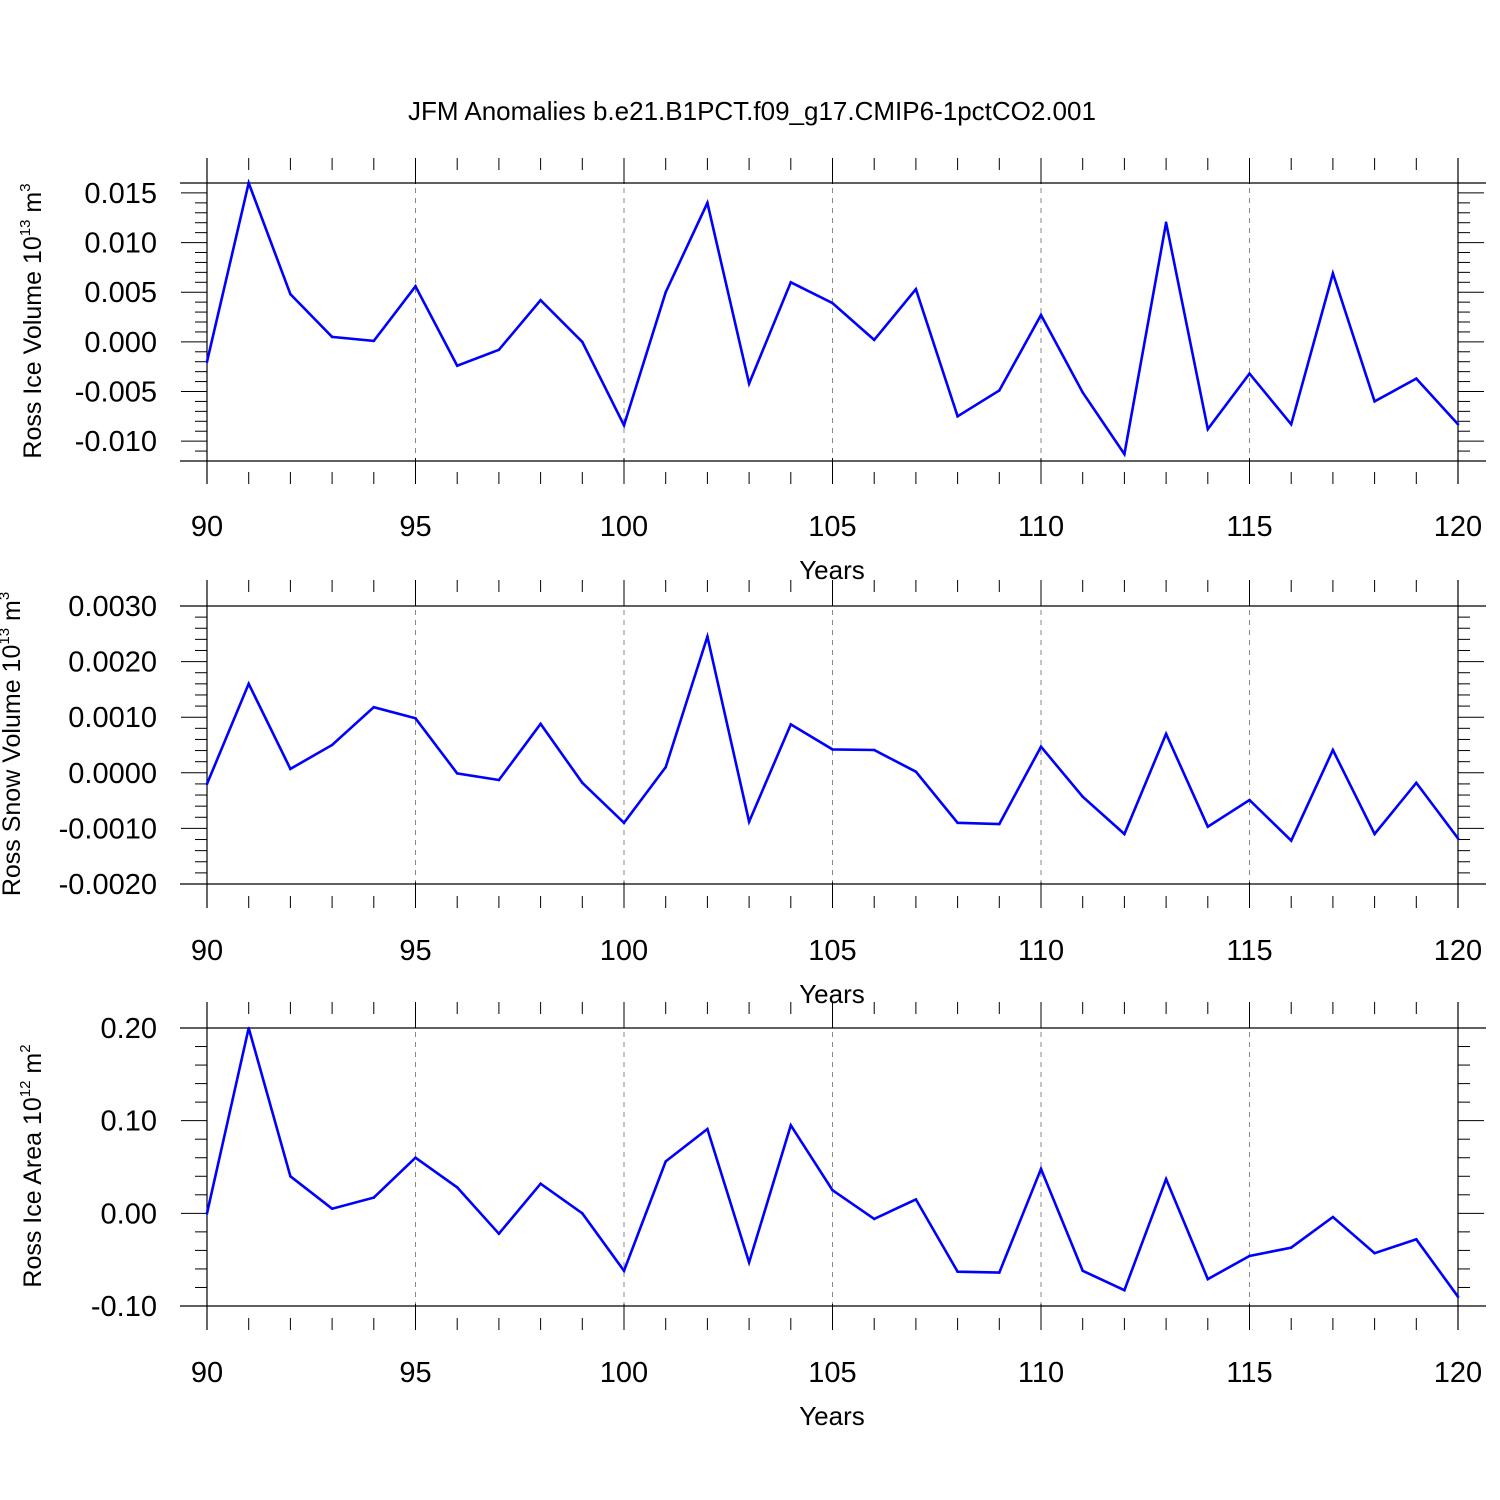 This screenshot has width=1500, height=1500. I want to click on y-axis-label-text: Ross Ice Area 10, so click(33, 1192).